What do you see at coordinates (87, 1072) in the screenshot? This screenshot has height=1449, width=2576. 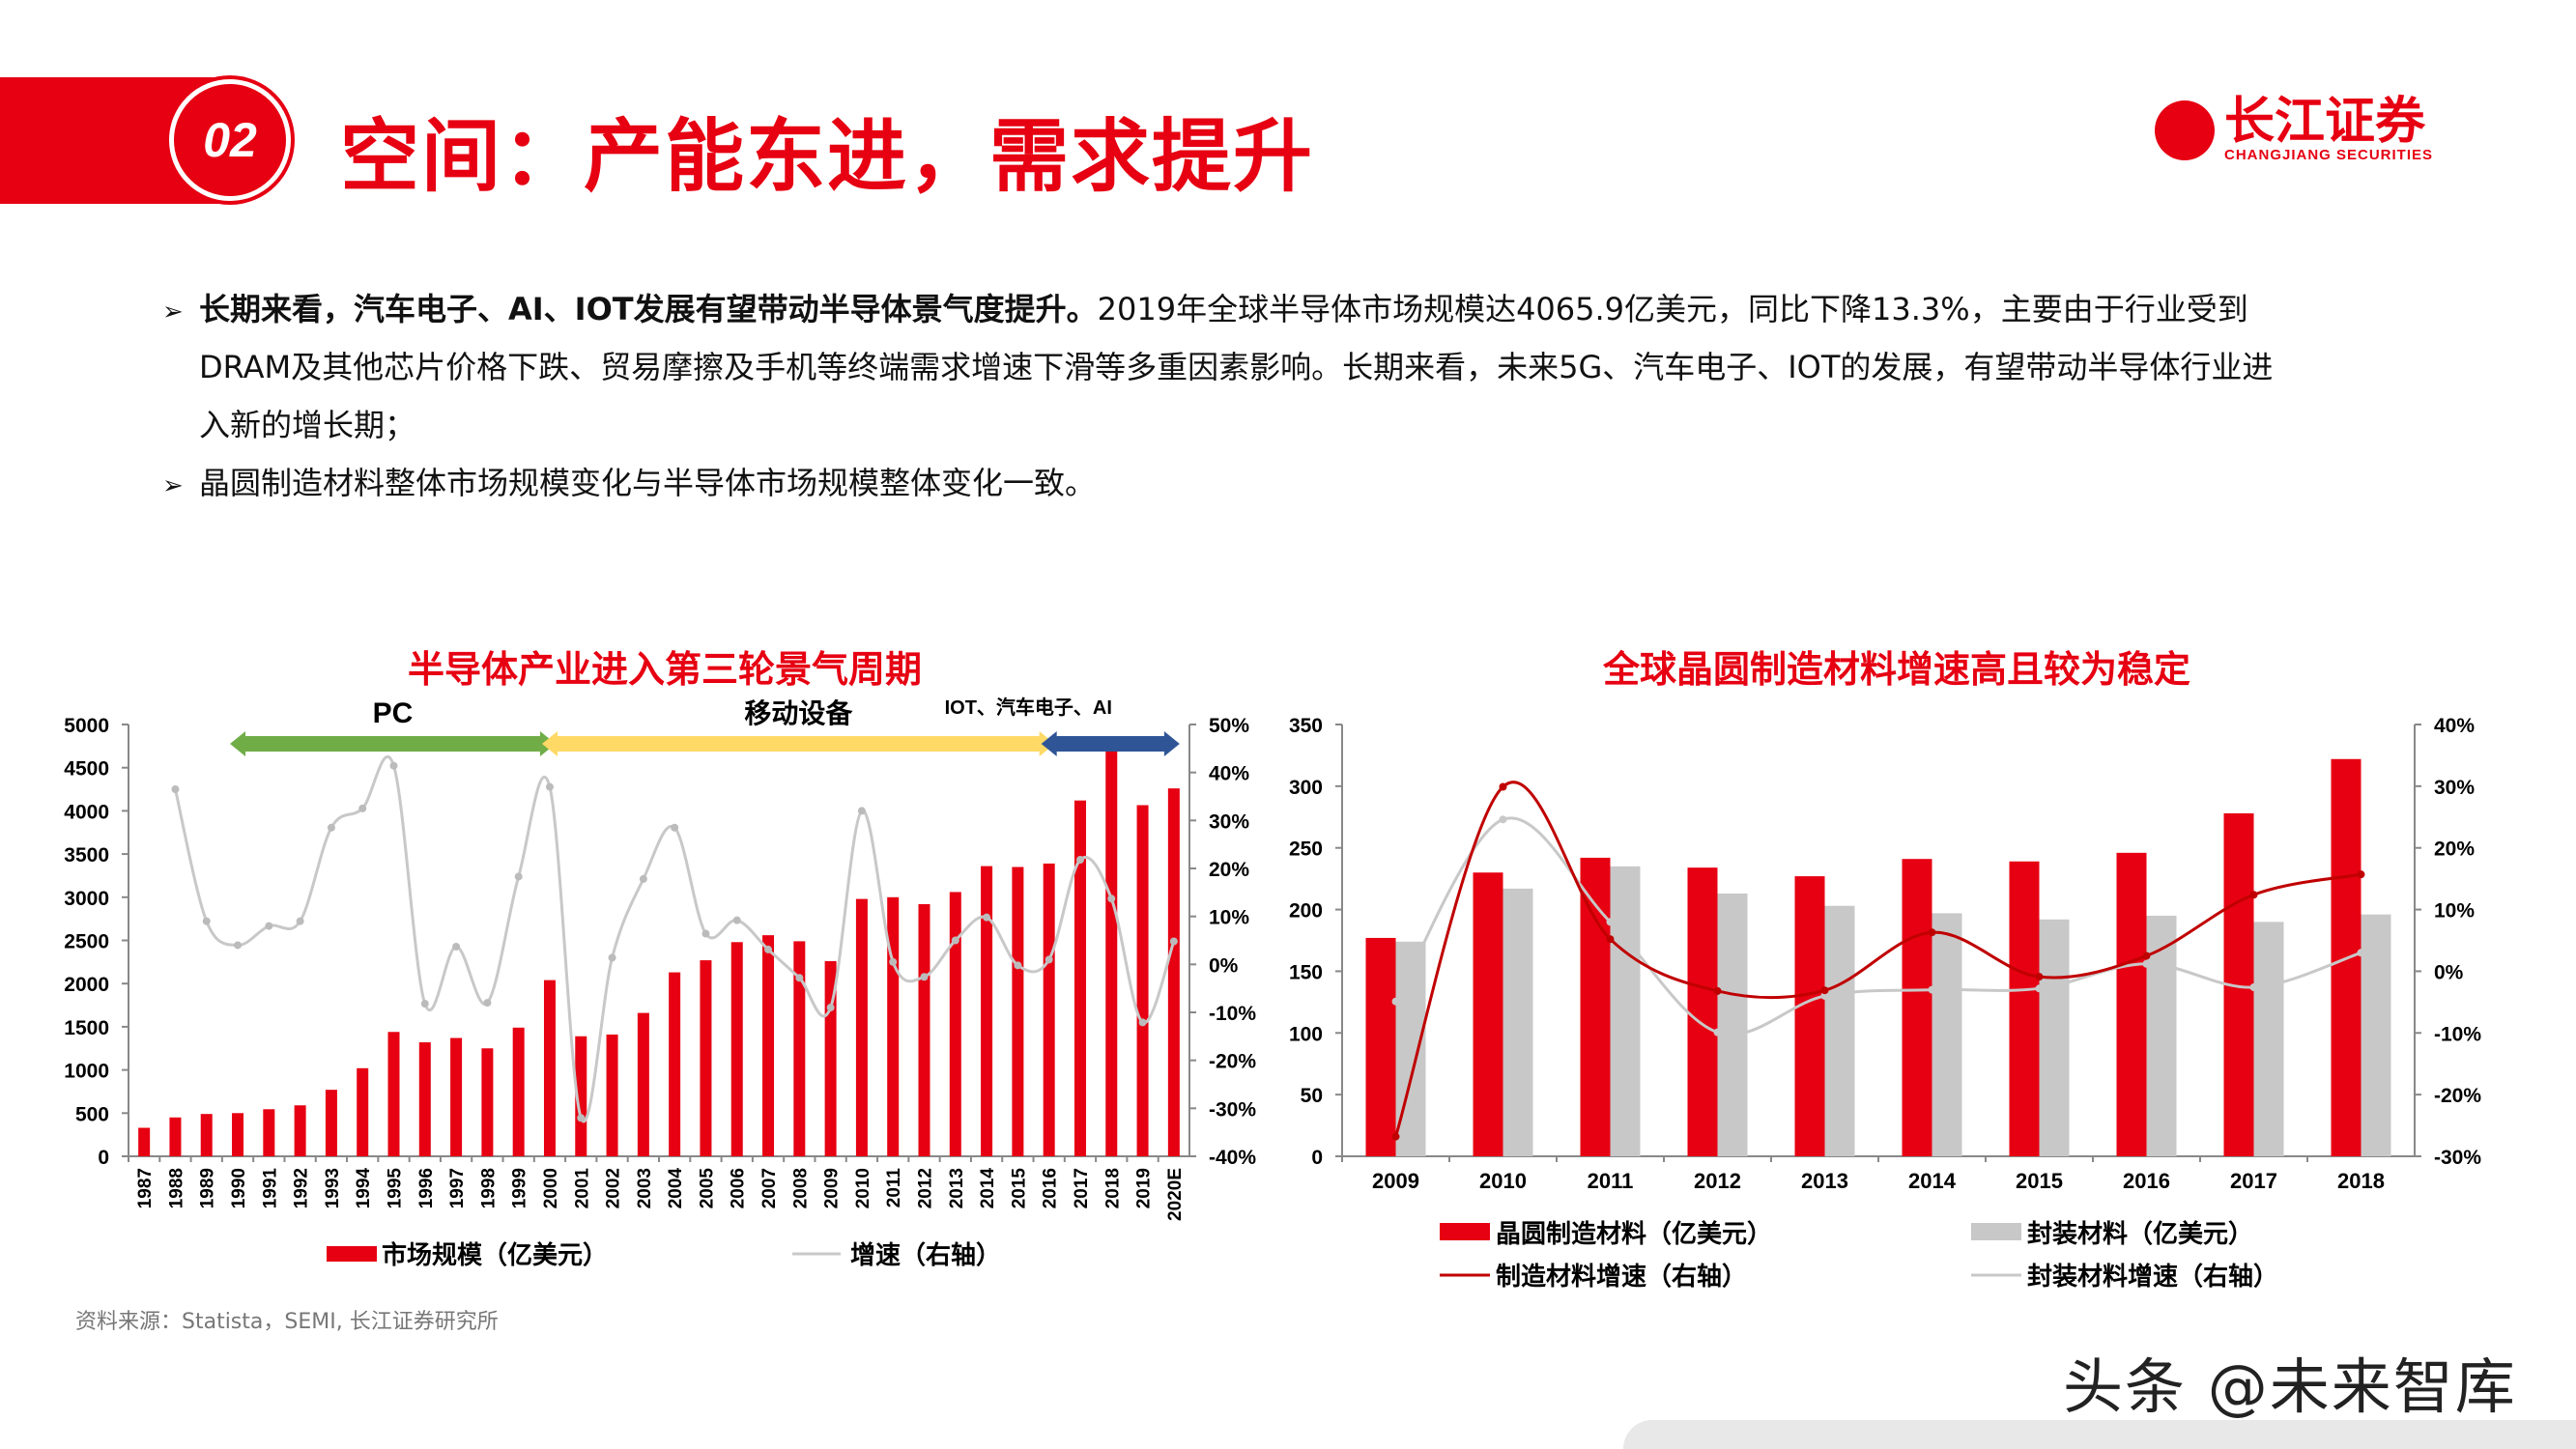 I see `left-tick-label: 1000` at bounding box center [87, 1072].